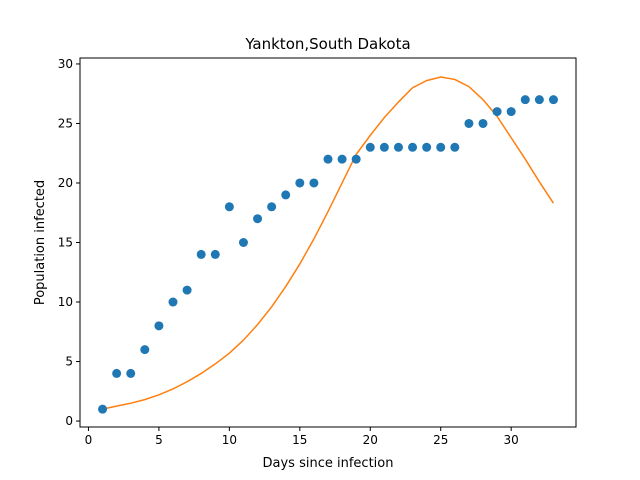 The height and width of the screenshot is (480, 640). I want to click on x-axis-ticks: 0 5 10 15 20 25 30, so click(302, 437).